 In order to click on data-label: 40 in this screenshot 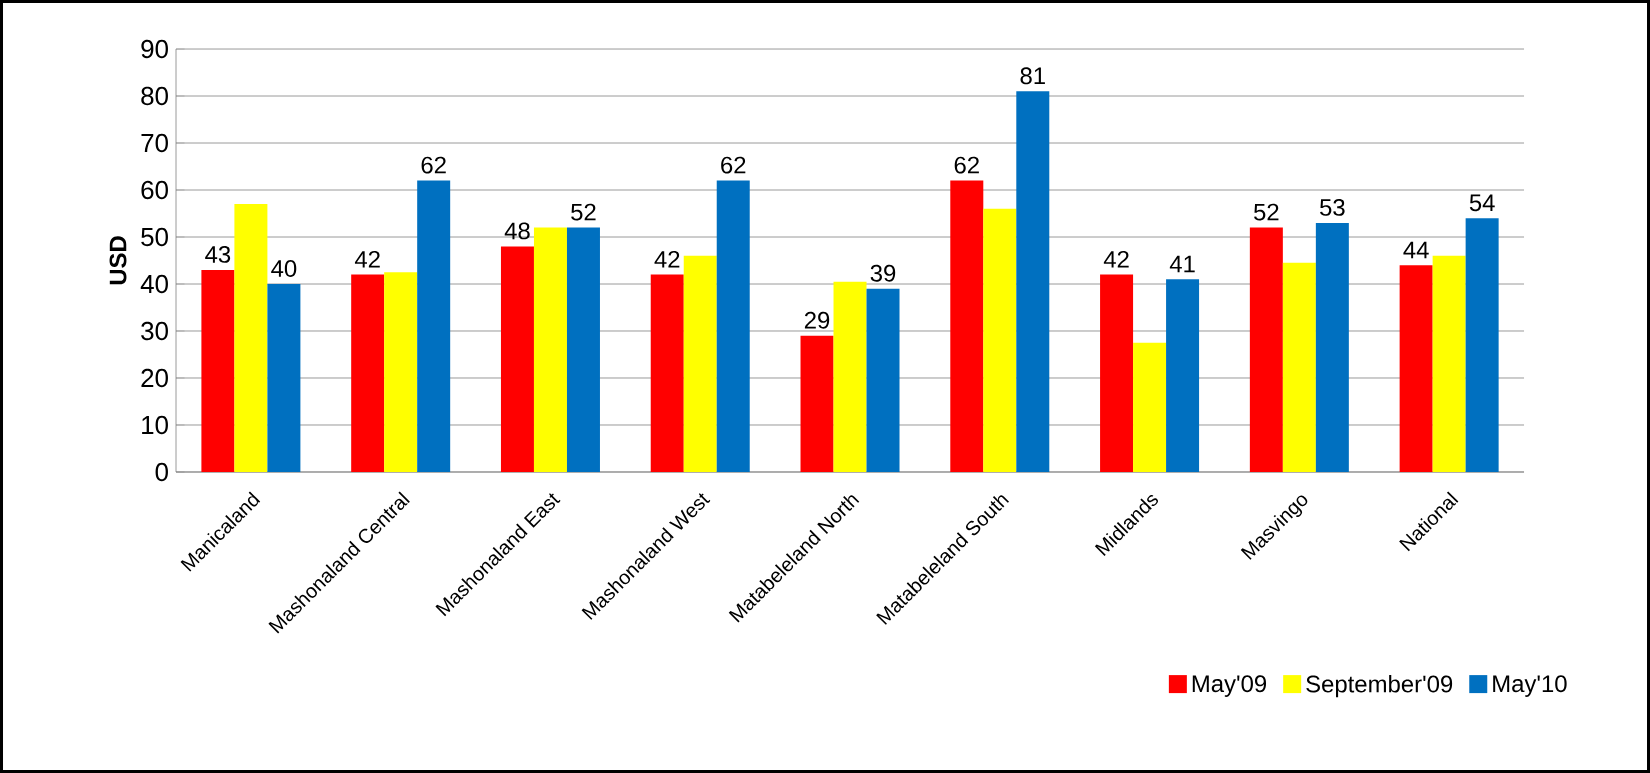, I will do `click(284, 268)`.